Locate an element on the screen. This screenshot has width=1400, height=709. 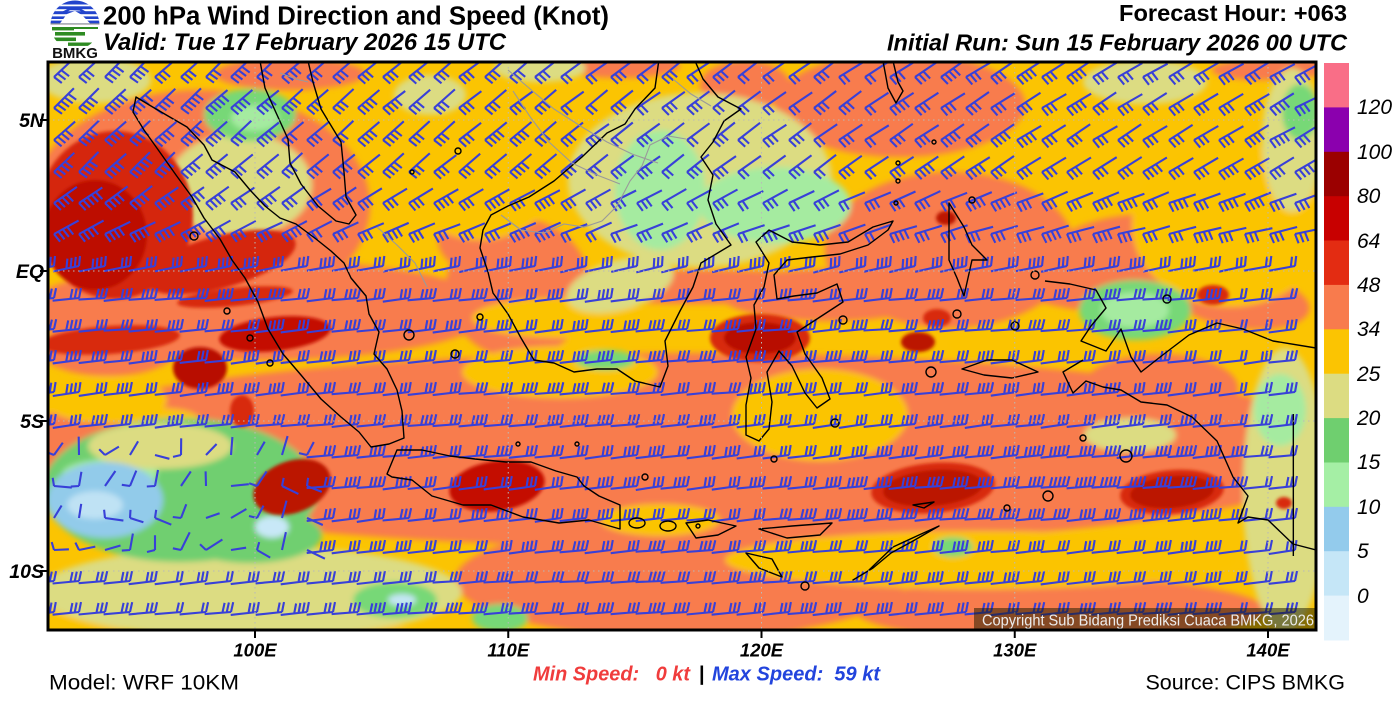
svg-text: 34 is located at coordinates (1368, 329).